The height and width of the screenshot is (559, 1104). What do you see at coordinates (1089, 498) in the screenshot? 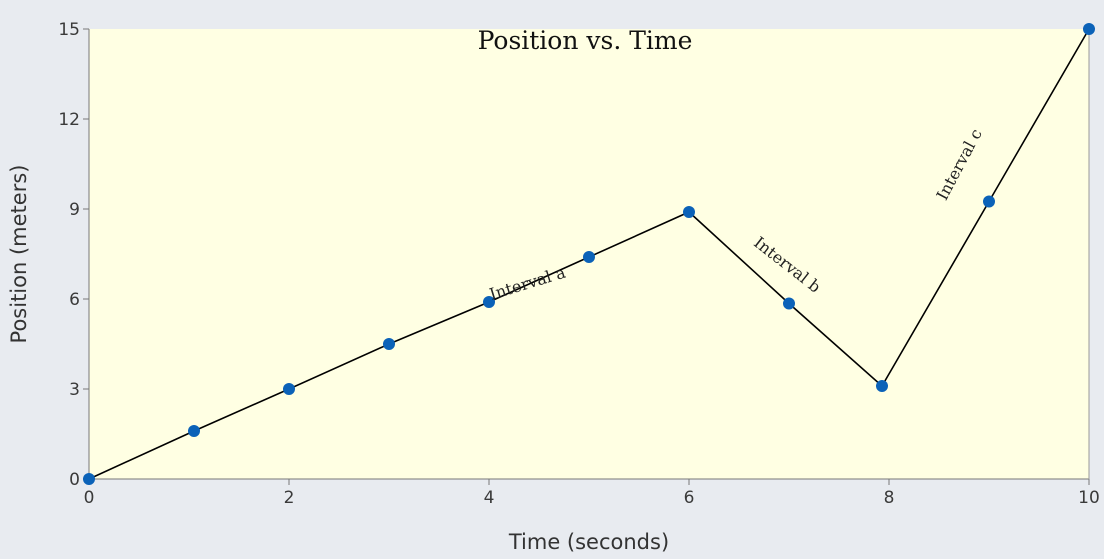
I see `x-tick-label: 10` at bounding box center [1089, 498].